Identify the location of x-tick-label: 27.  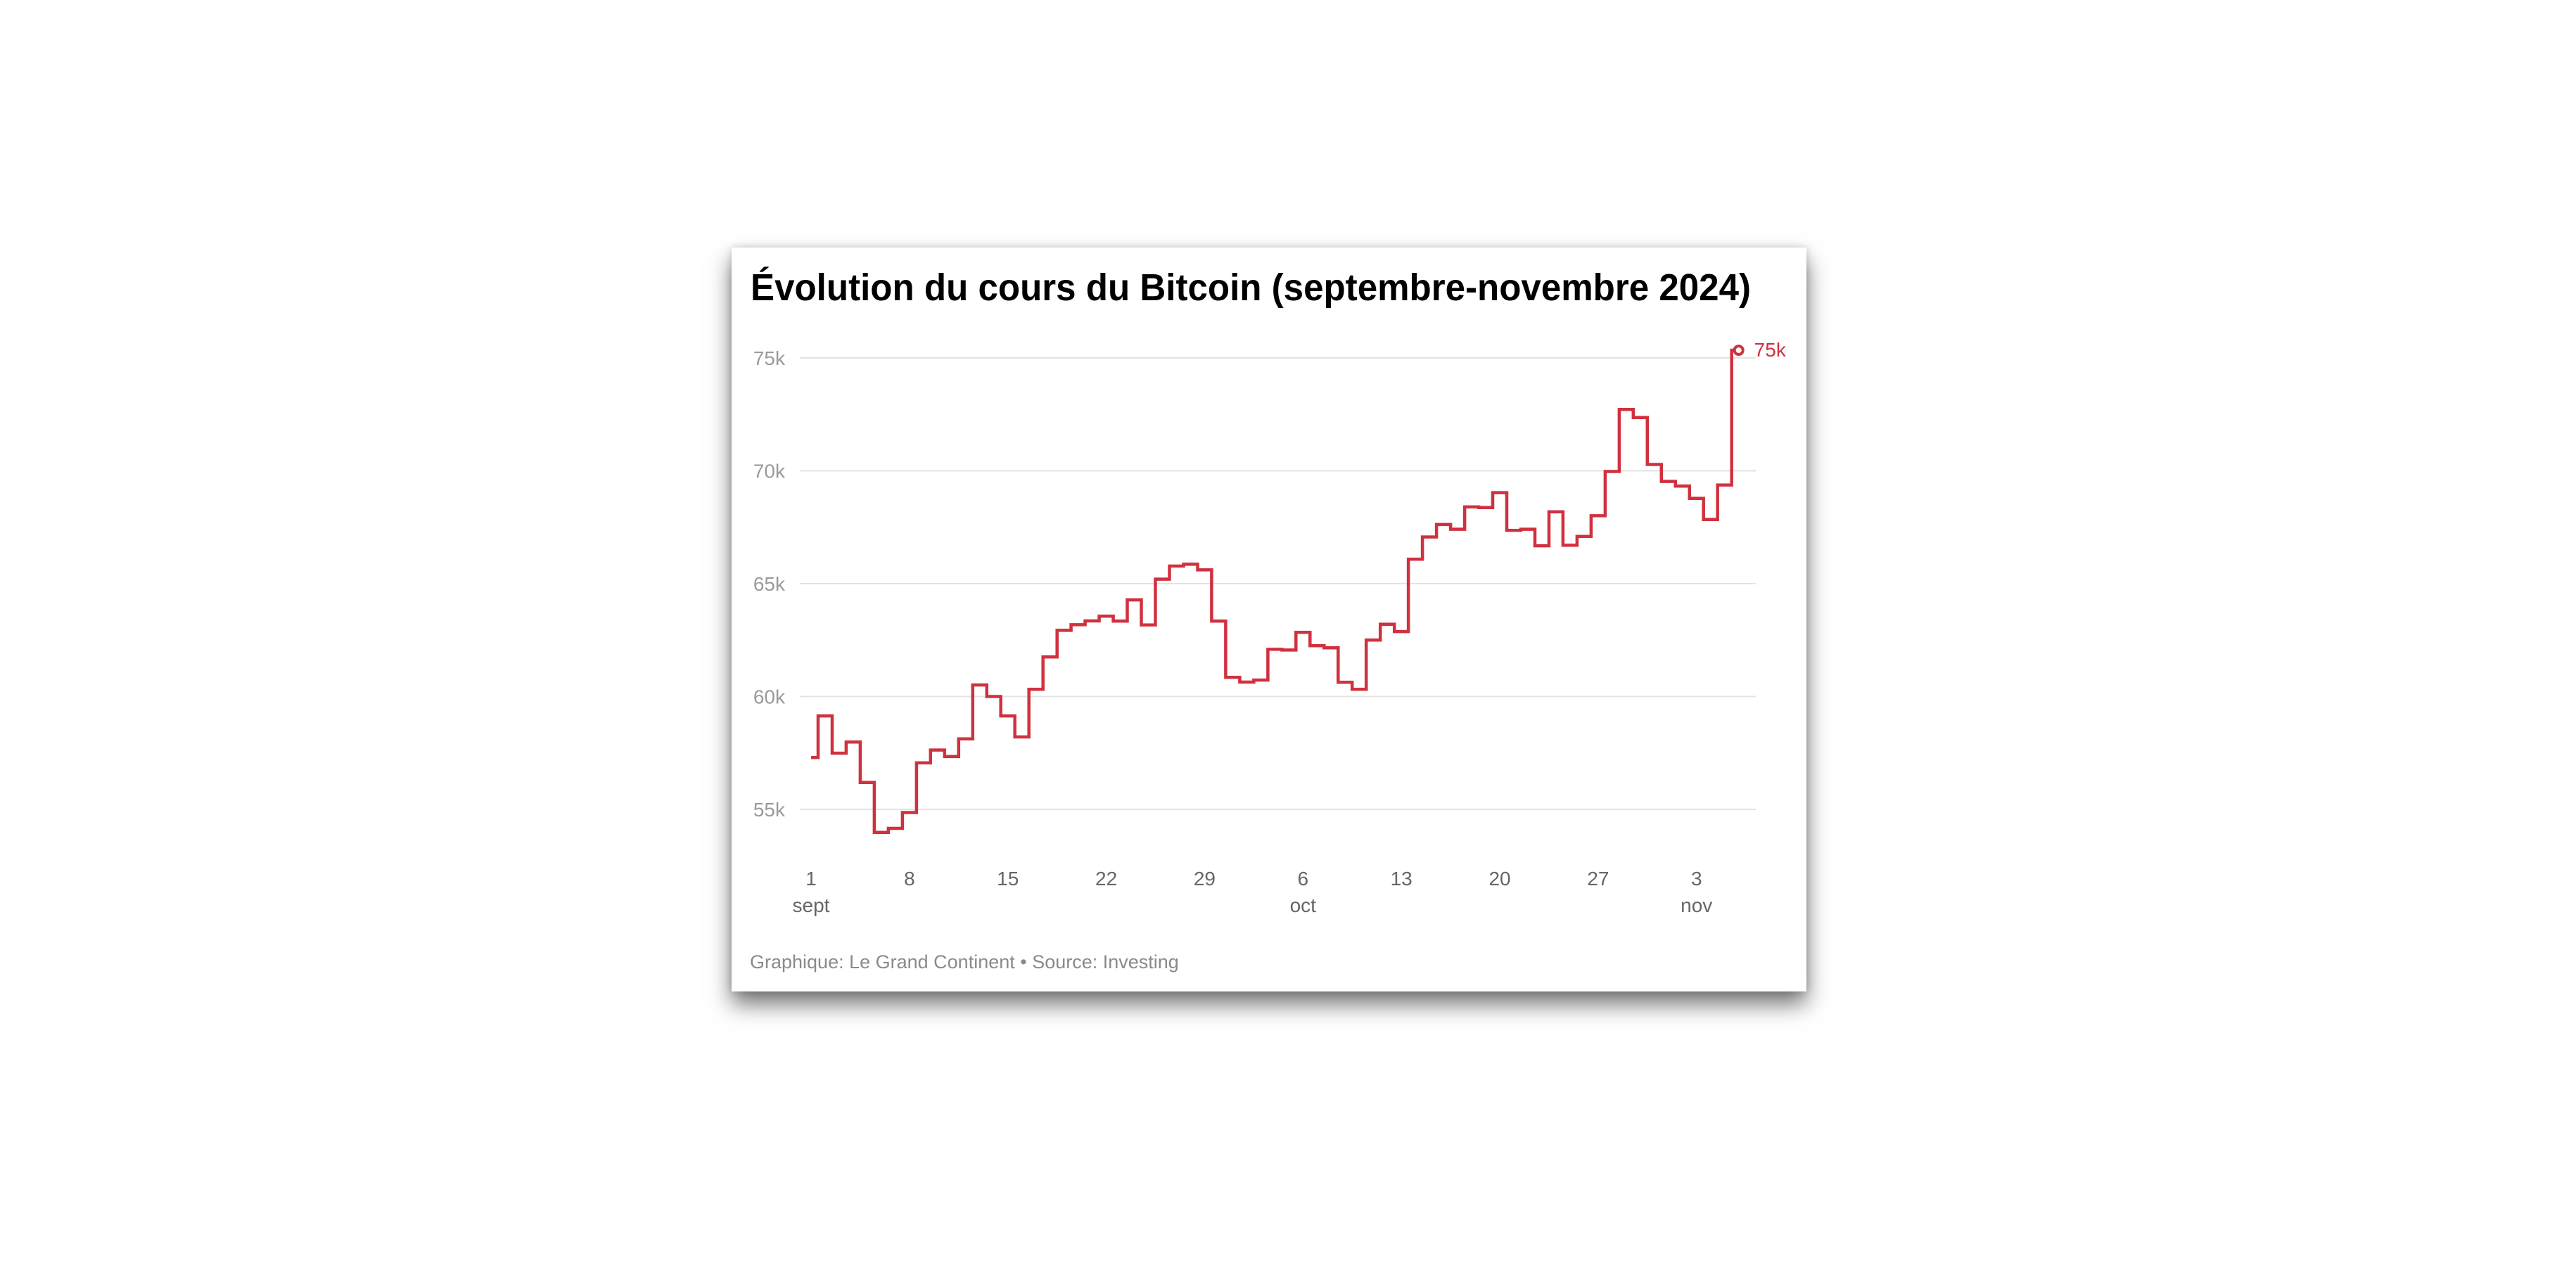
(1598, 879).